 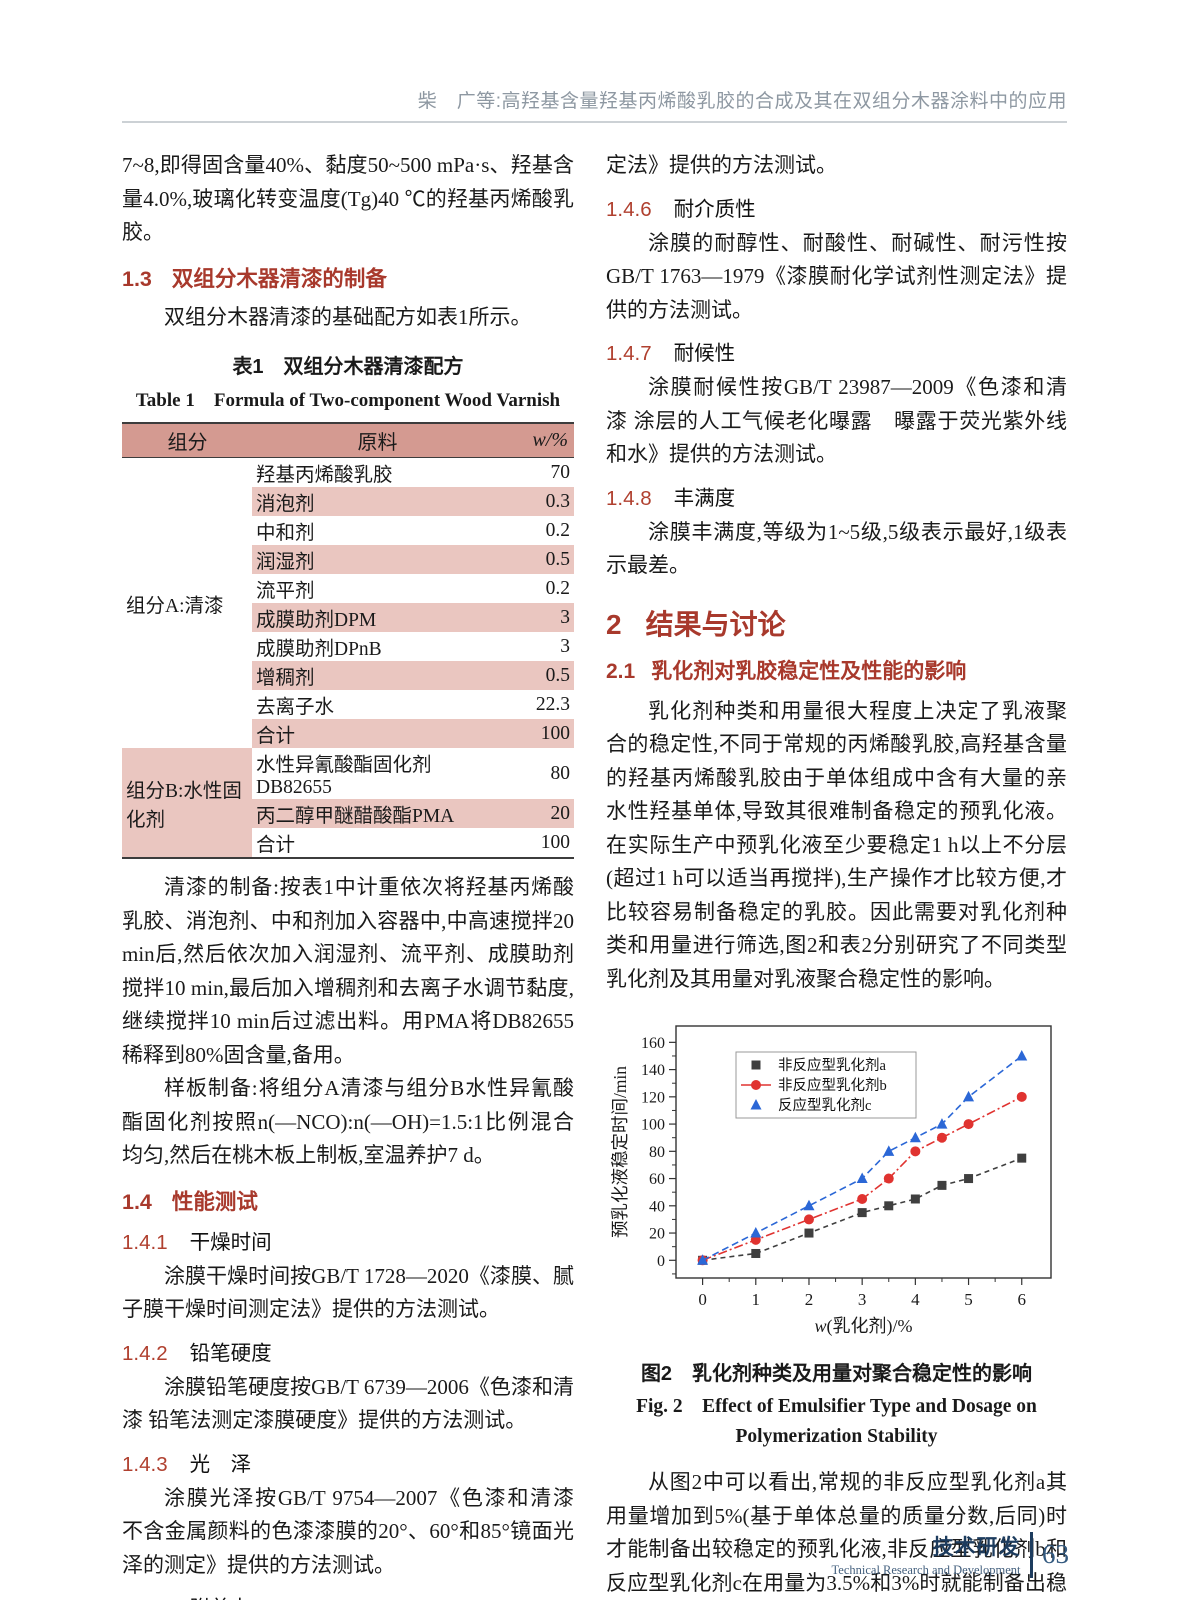 What do you see at coordinates (1031, 1554) in the screenshot?
I see `footer-divider-bar` at bounding box center [1031, 1554].